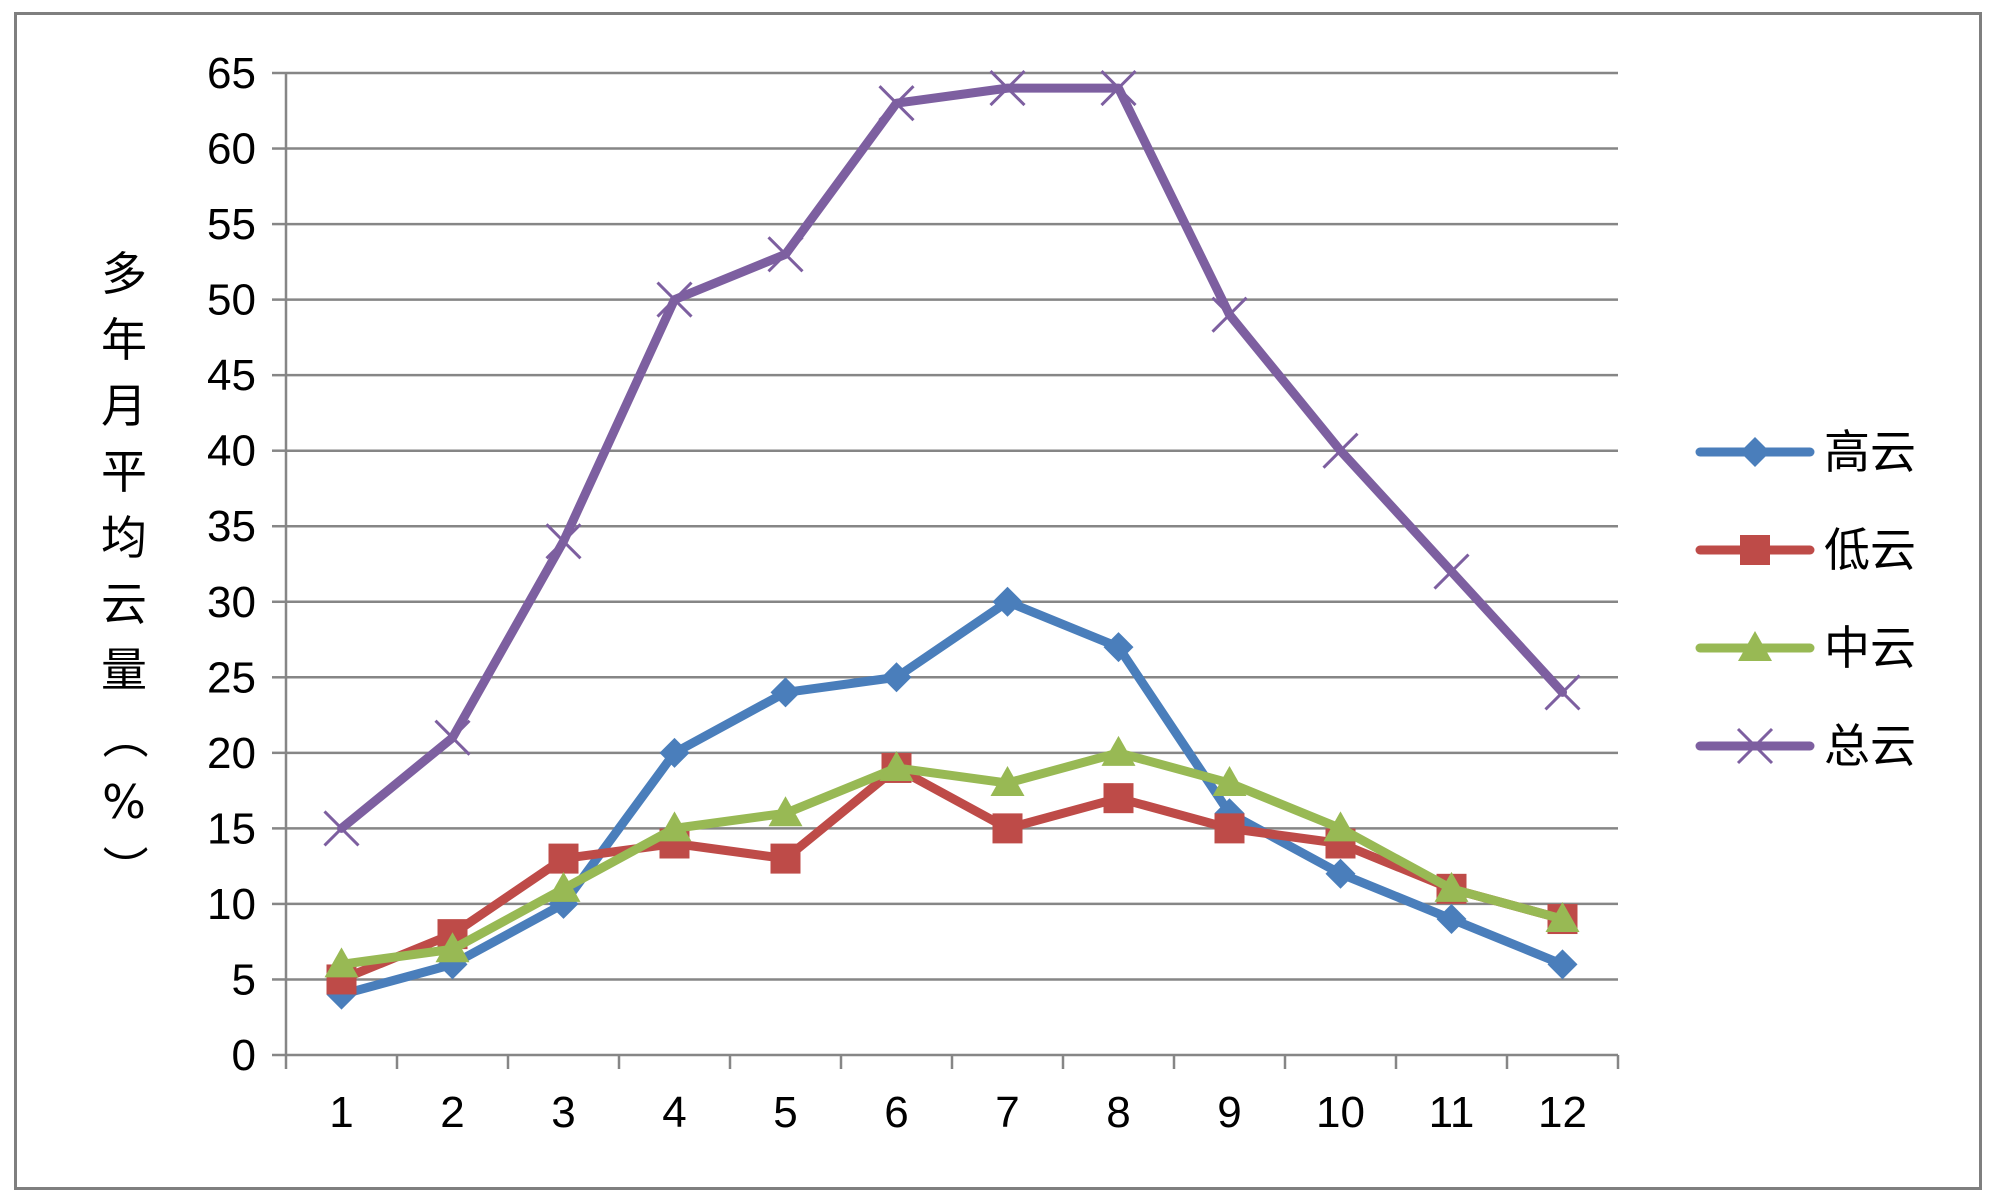 This screenshot has width=2000, height=1203. Describe the element at coordinates (1870, 550) in the screenshot. I see `legend-label: 低云` at that location.